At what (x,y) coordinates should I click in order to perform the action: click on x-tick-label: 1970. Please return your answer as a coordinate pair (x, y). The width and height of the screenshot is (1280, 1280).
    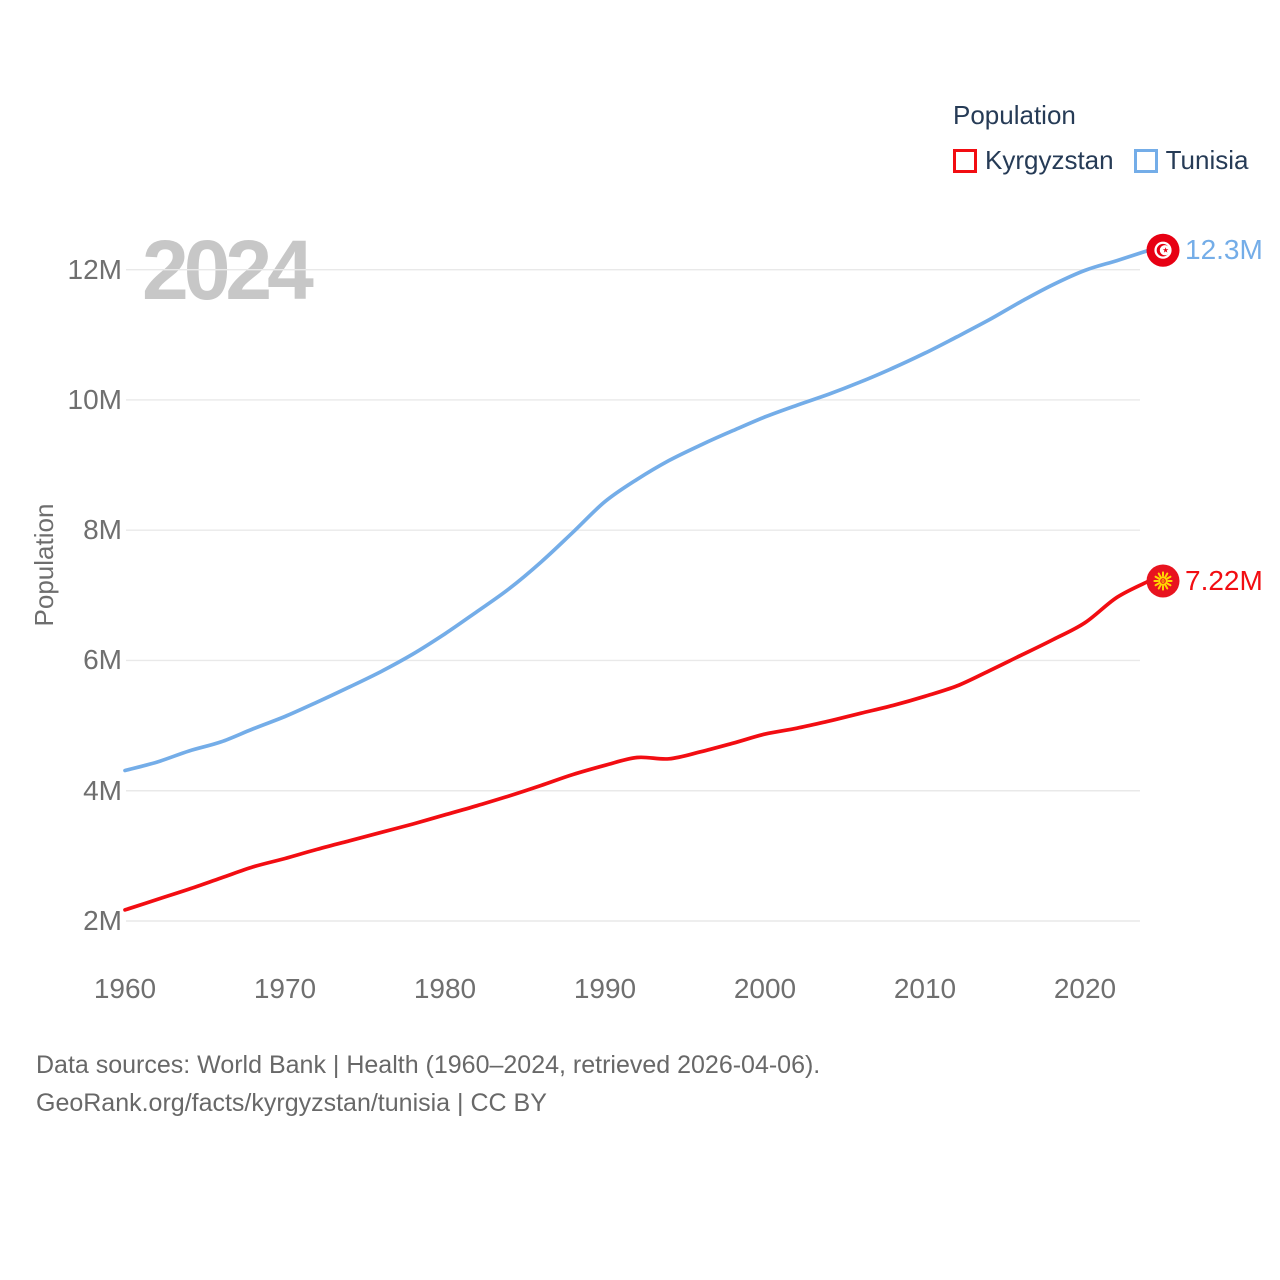
    Looking at the image, I should click on (285, 988).